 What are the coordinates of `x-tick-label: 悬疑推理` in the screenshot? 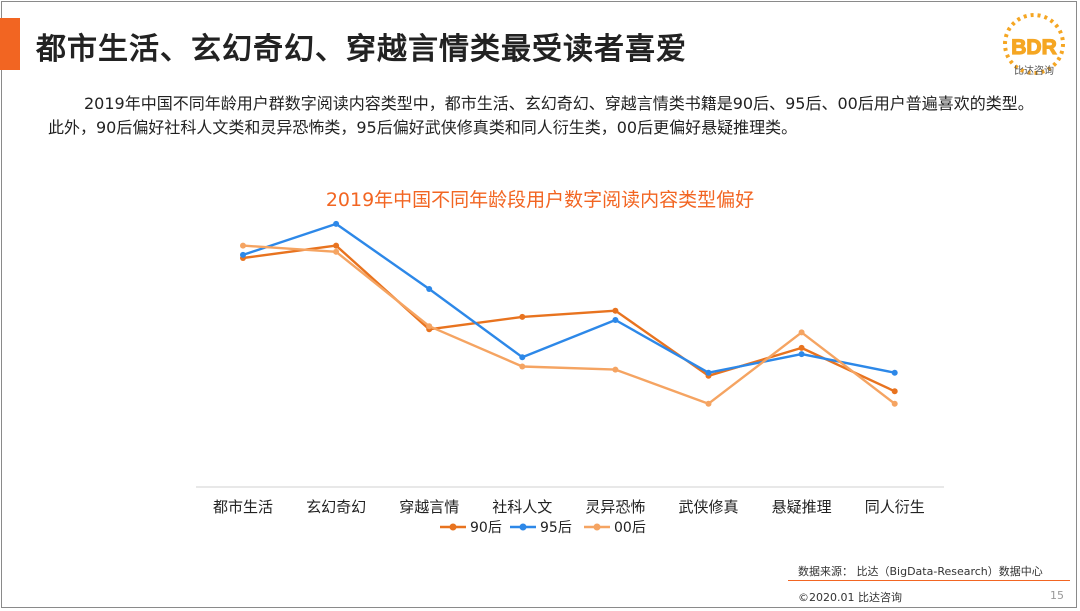 It's located at (802, 507).